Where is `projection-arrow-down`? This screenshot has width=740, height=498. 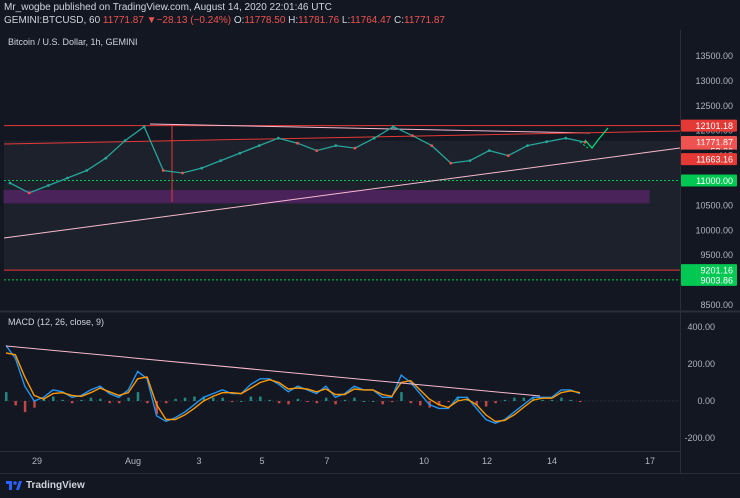 projection-arrow-down is located at coordinates (584, 145).